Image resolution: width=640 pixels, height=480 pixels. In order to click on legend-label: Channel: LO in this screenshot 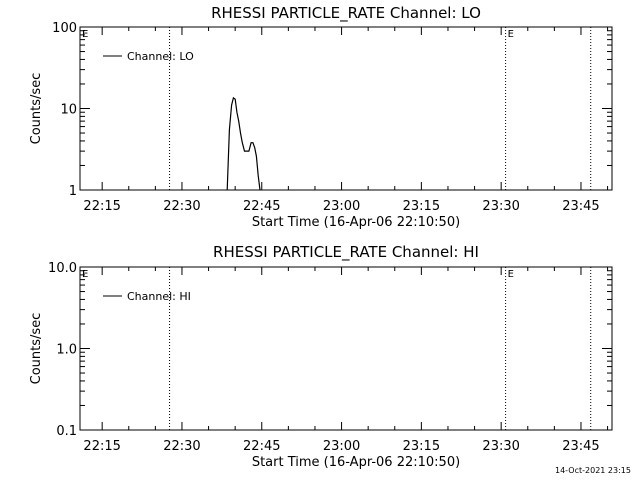, I will do `click(160, 56)`.